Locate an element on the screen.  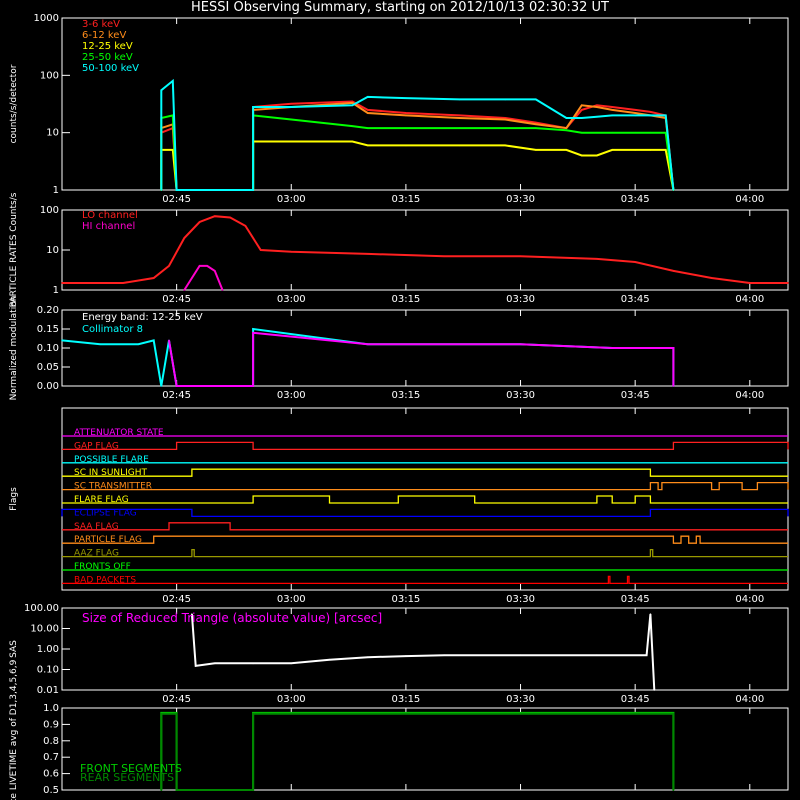
y-axis-label: PARTICLE RATES Counts/s is located at coordinates (14, 249).